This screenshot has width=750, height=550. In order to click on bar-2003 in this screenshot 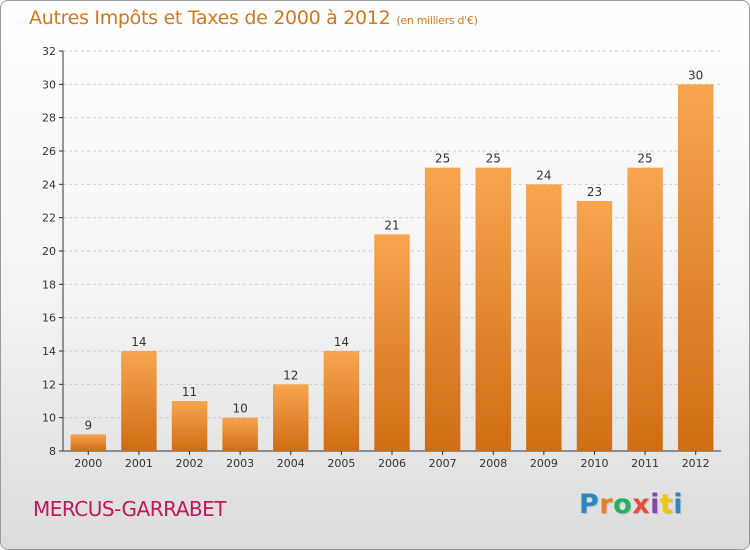, I will do `click(240, 434)`.